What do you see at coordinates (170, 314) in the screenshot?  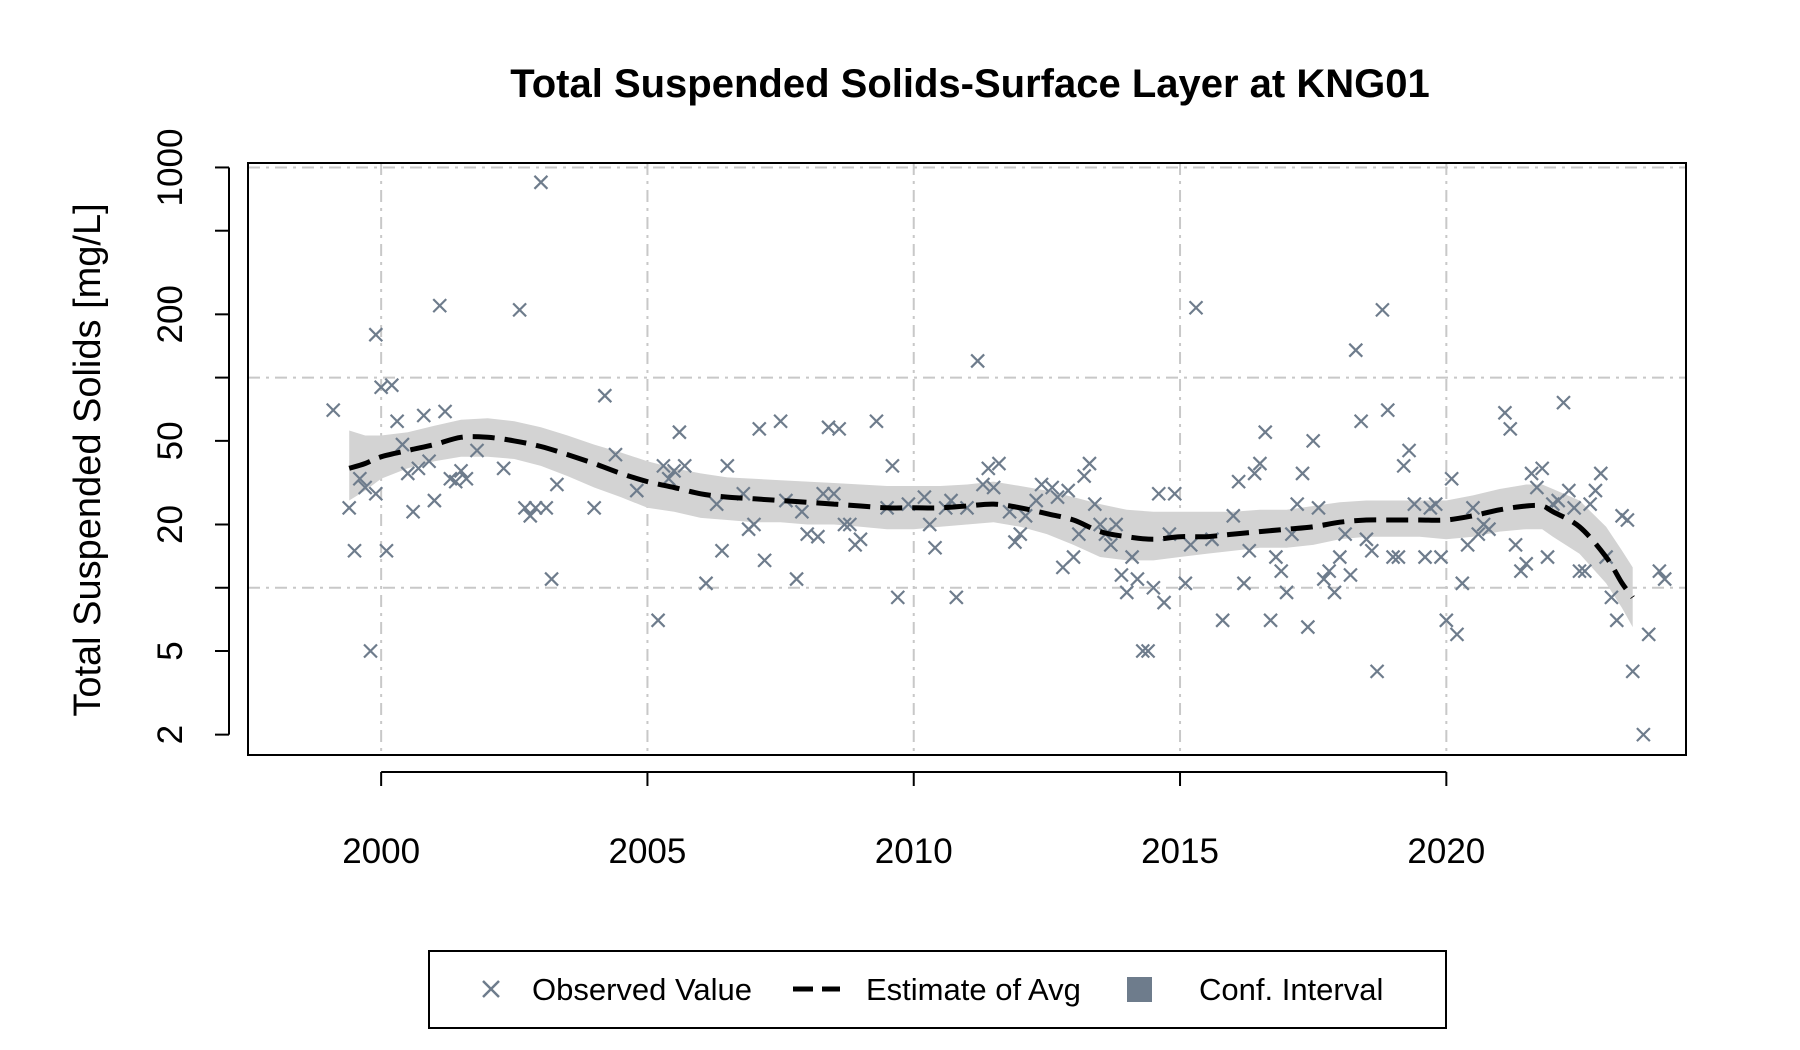 I see `y-tick-label: 200` at bounding box center [170, 314].